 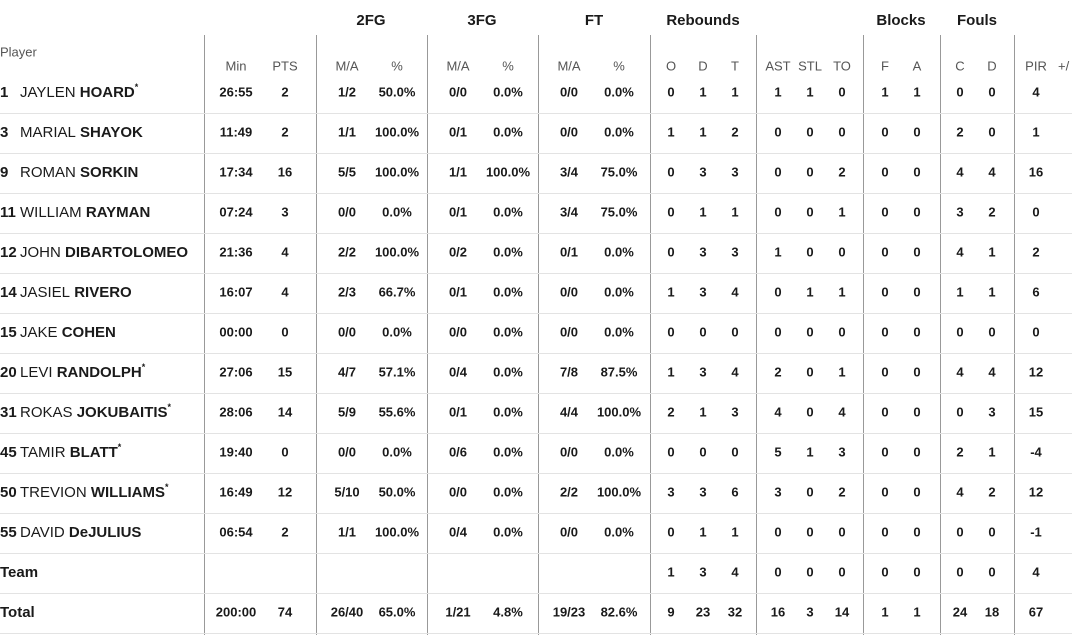 I want to click on last-name: DeJULIUS, so click(x=105, y=532).